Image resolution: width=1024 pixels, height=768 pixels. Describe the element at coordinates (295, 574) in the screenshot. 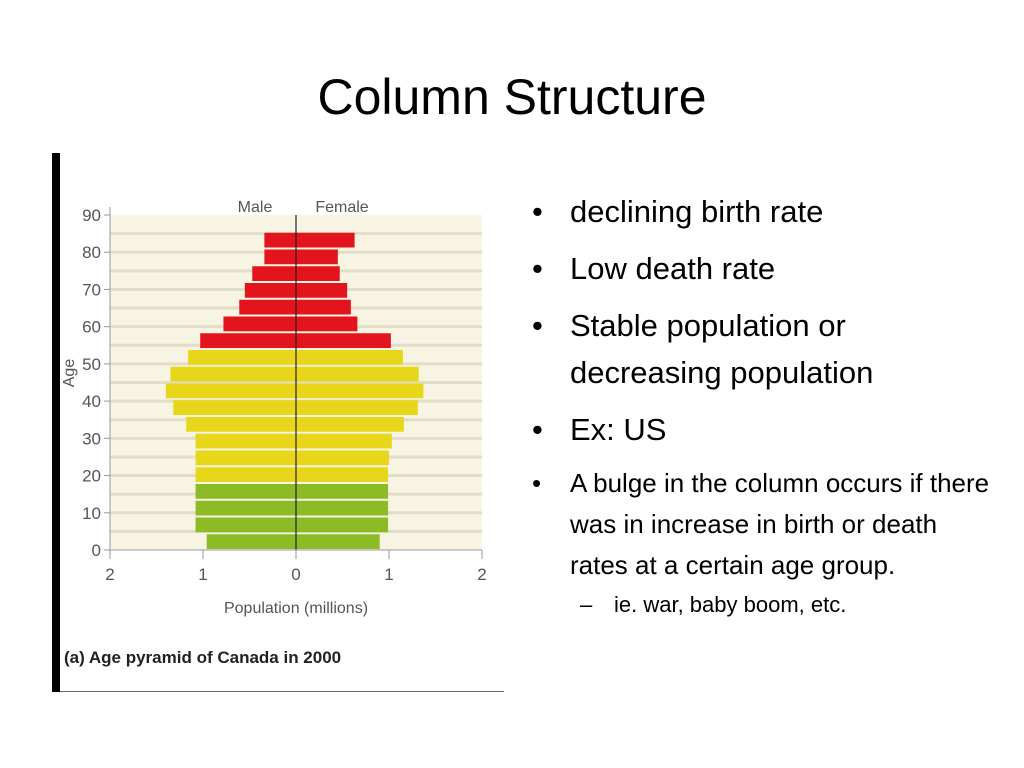

I see `x-tick-label: 0` at that location.